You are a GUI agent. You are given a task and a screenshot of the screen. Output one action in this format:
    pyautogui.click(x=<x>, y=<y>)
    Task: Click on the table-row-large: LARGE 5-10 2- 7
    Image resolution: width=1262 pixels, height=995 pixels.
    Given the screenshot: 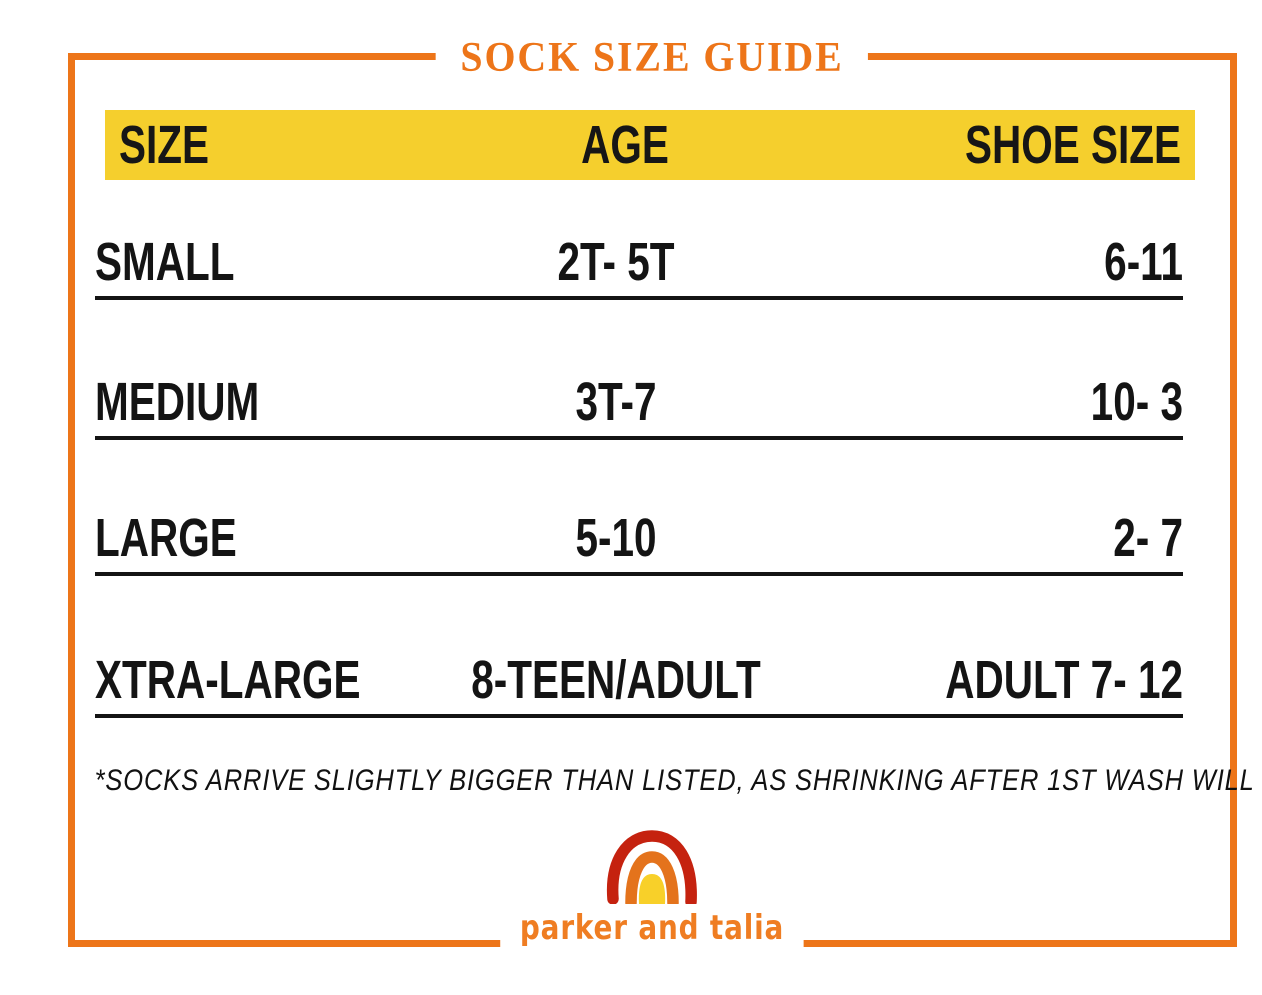 What is the action you would take?
    pyautogui.click(x=639, y=543)
    